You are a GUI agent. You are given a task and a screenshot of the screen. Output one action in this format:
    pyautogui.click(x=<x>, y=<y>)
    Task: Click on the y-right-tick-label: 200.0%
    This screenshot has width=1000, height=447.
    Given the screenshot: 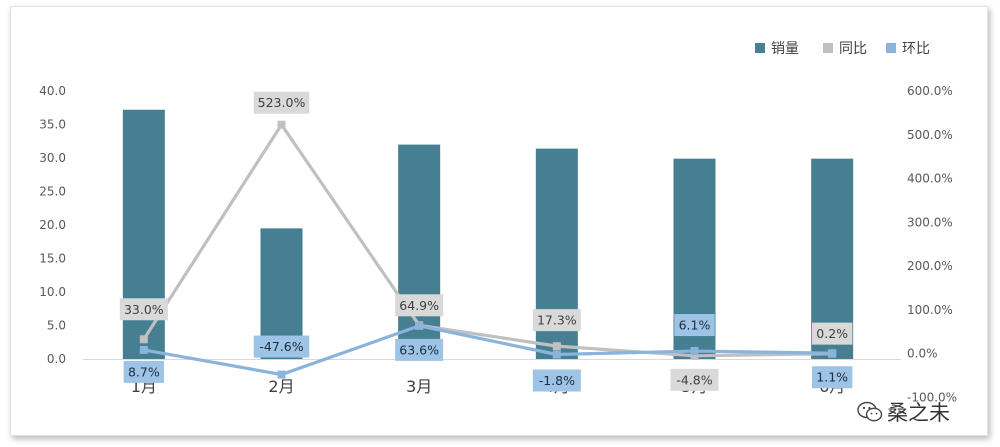 What is the action you would take?
    pyautogui.click(x=930, y=266)
    